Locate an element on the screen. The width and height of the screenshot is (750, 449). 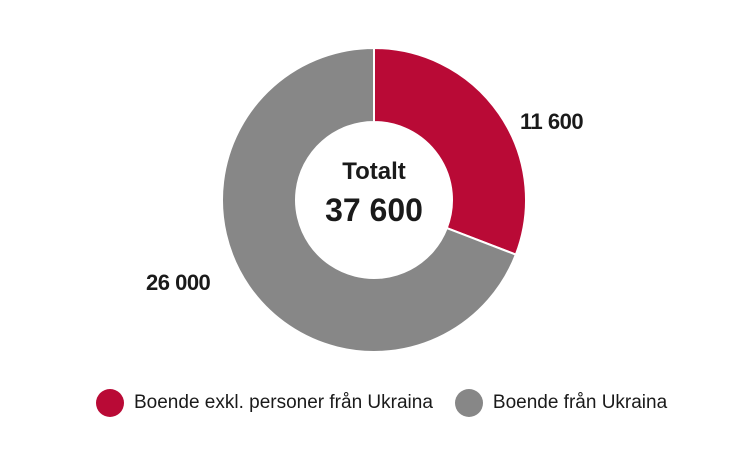
slice-label-ukraine: 26 000 is located at coordinates (178, 282).